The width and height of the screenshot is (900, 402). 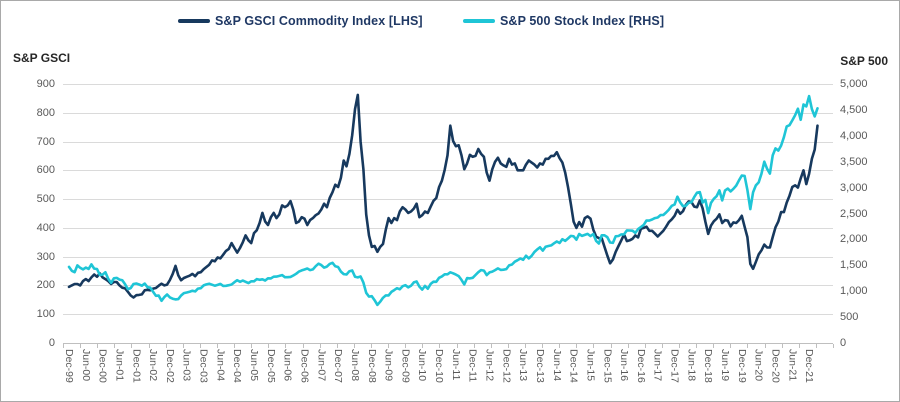 What do you see at coordinates (854, 109) in the screenshot?
I see `right-tick-label: 4,500` at bounding box center [854, 109].